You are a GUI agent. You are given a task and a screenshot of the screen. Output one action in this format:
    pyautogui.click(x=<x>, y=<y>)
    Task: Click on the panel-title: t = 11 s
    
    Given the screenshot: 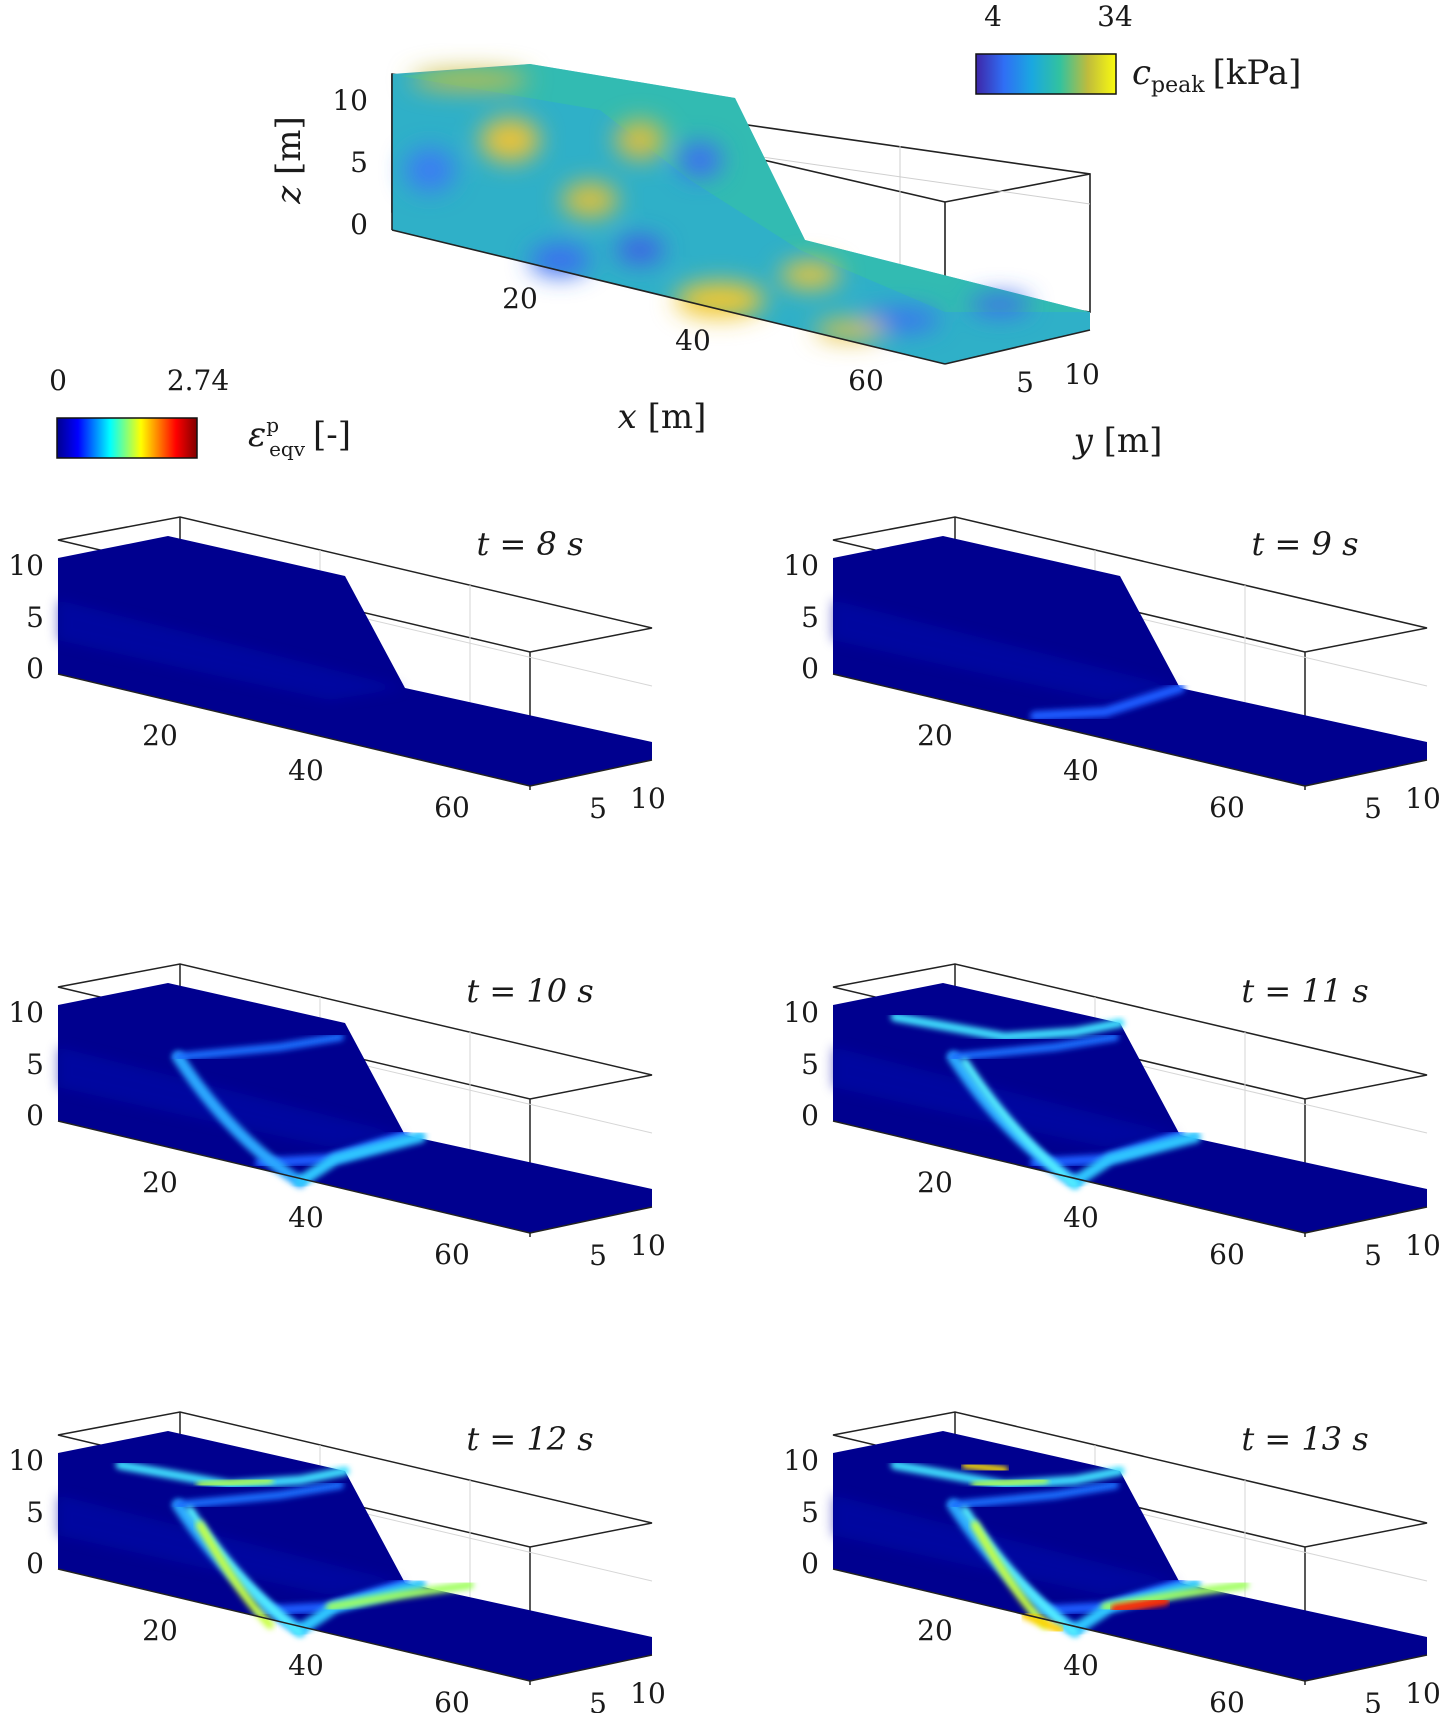 What is the action you would take?
    pyautogui.click(x=1304, y=991)
    